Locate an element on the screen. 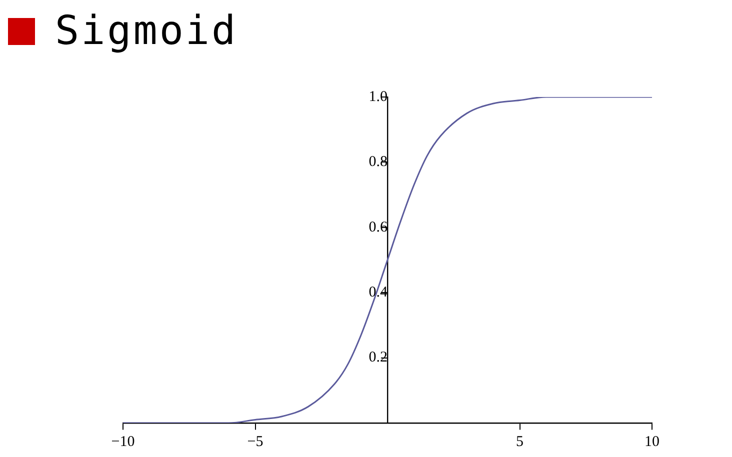 Image resolution: width=732 pixels, height=457 pixels. x-tick-label: 10 is located at coordinates (652, 442).